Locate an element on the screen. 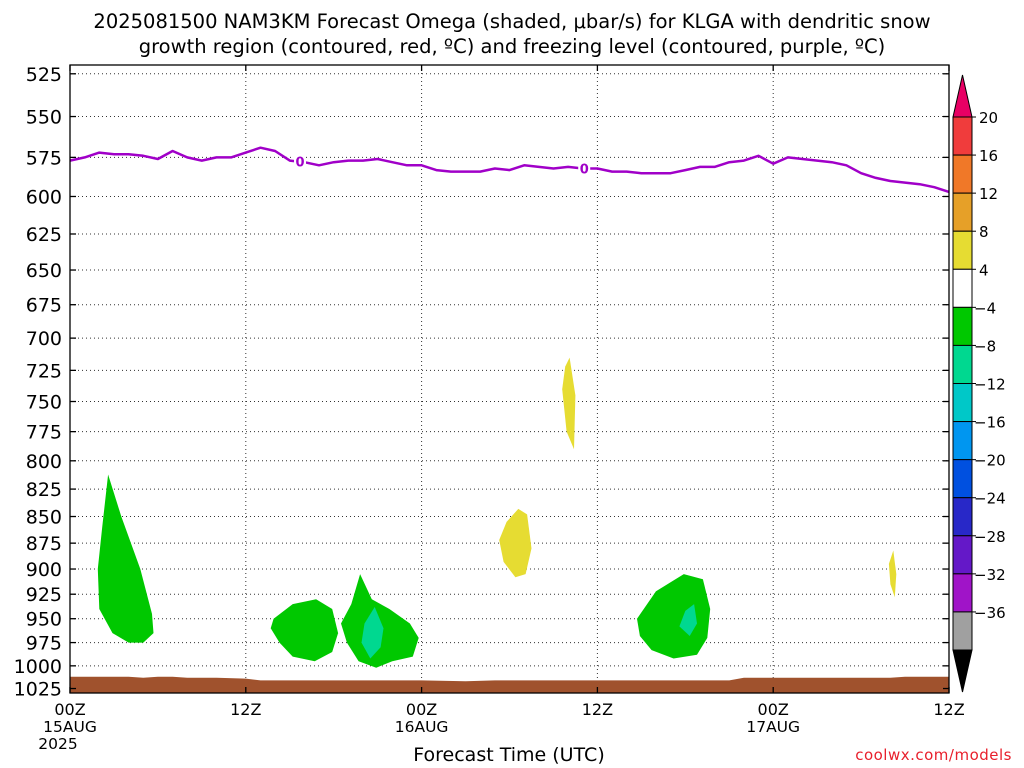 Image resolution: width=1024 pixels, height=768 pixels. x-date-label: 17AUG is located at coordinates (773, 727).